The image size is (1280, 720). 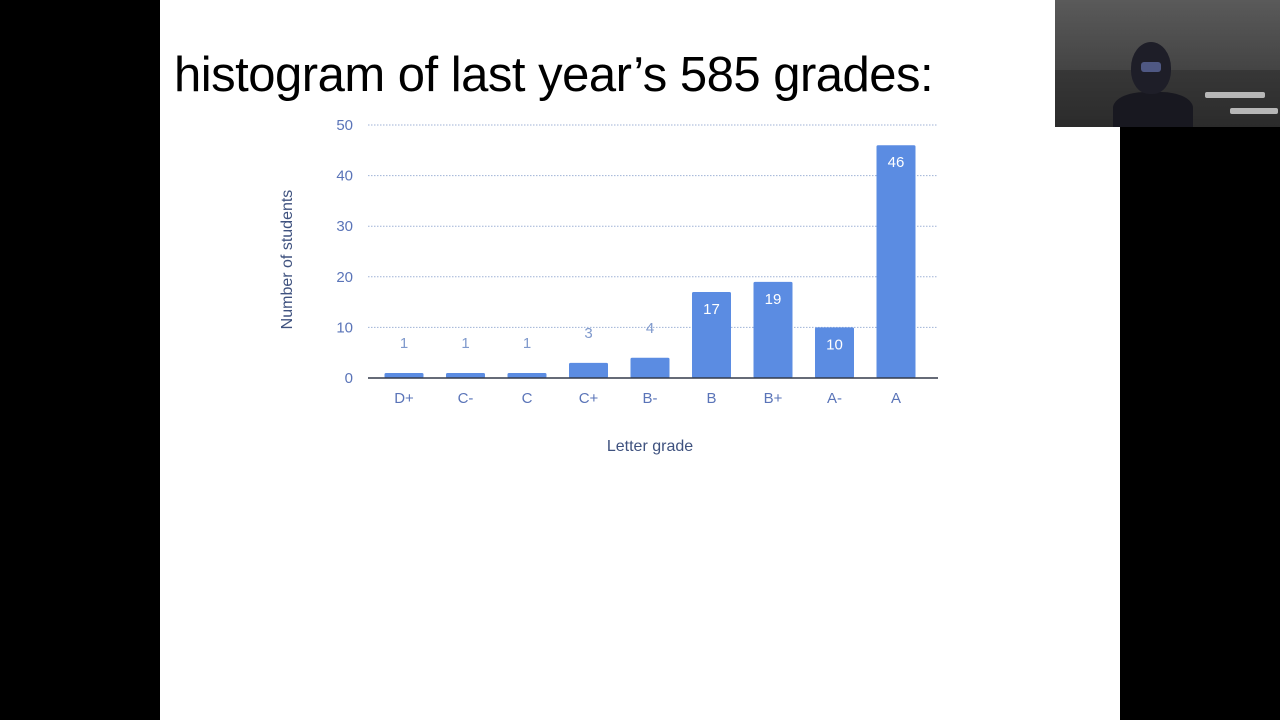 I want to click on y-tick-label: 50, so click(x=344, y=125).